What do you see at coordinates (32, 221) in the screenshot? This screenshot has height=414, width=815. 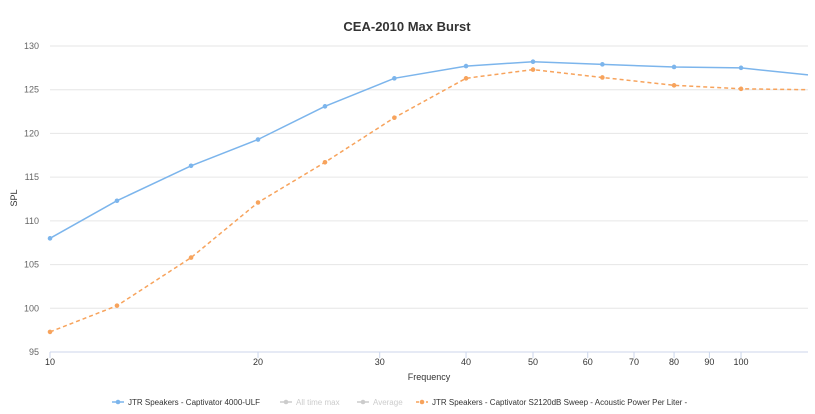 I see `y-tick-label: 110` at bounding box center [32, 221].